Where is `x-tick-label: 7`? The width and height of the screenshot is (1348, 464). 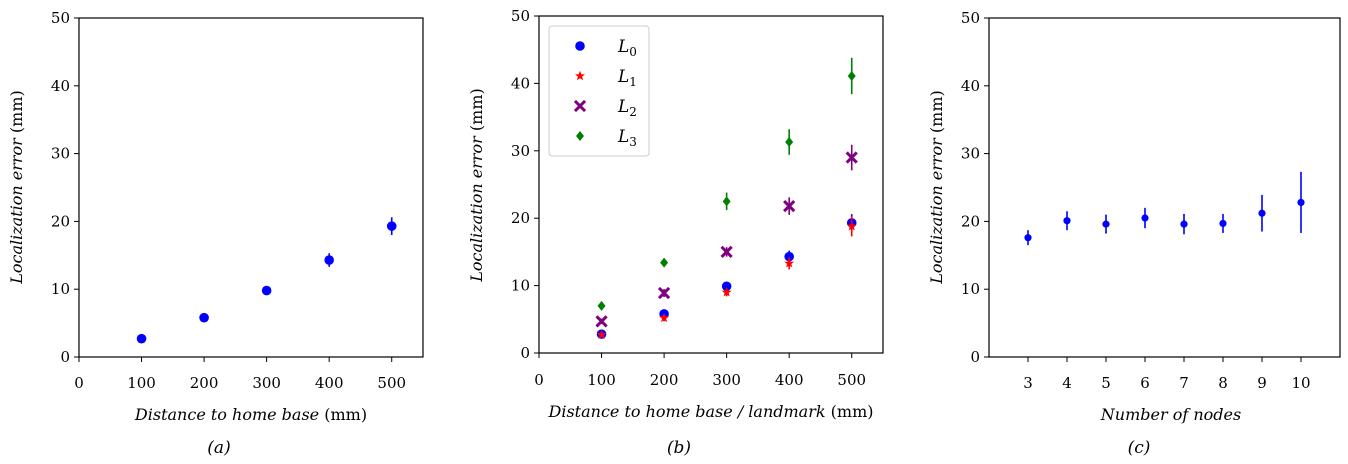
x-tick-label: 7 is located at coordinates (1184, 383).